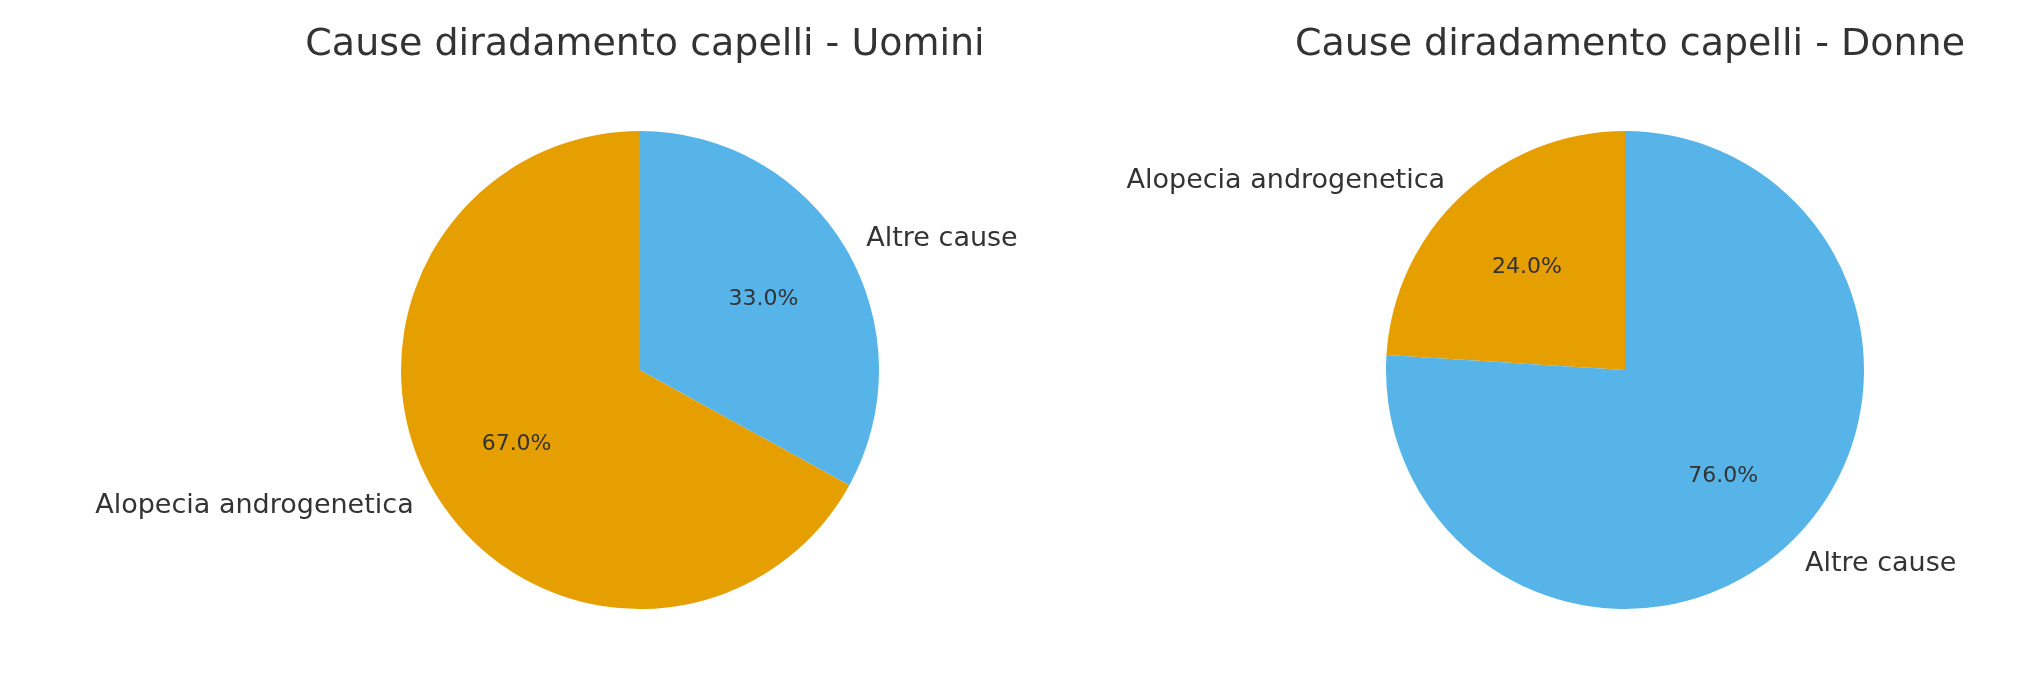  Describe the element at coordinates (1526, 265) in the screenshot. I see `data-label: 24.0%` at that location.